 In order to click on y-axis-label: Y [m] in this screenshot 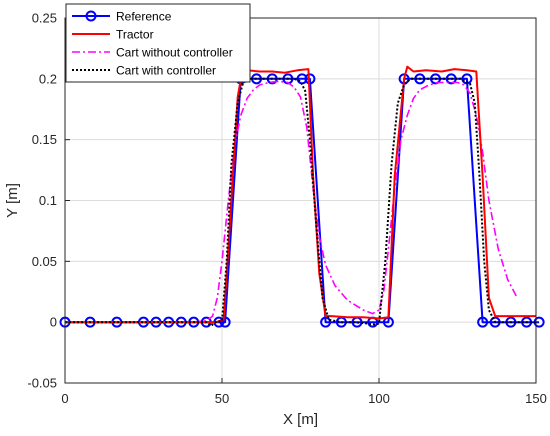, I will do `click(12, 200)`.